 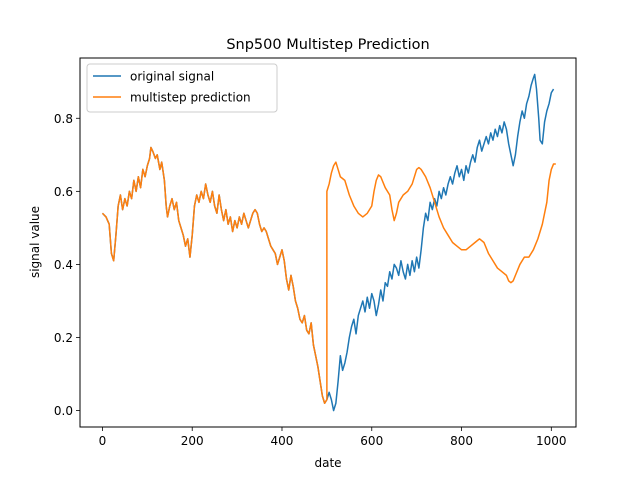 I want to click on y-tick-label: 0.2, so click(x=63, y=338).